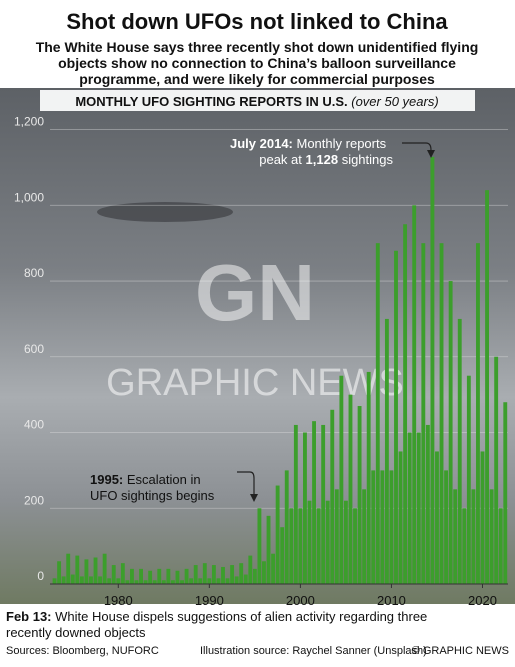  Describe the element at coordinates (322, 159) in the screenshot. I see `annotation-bold: 1,128` at that location.